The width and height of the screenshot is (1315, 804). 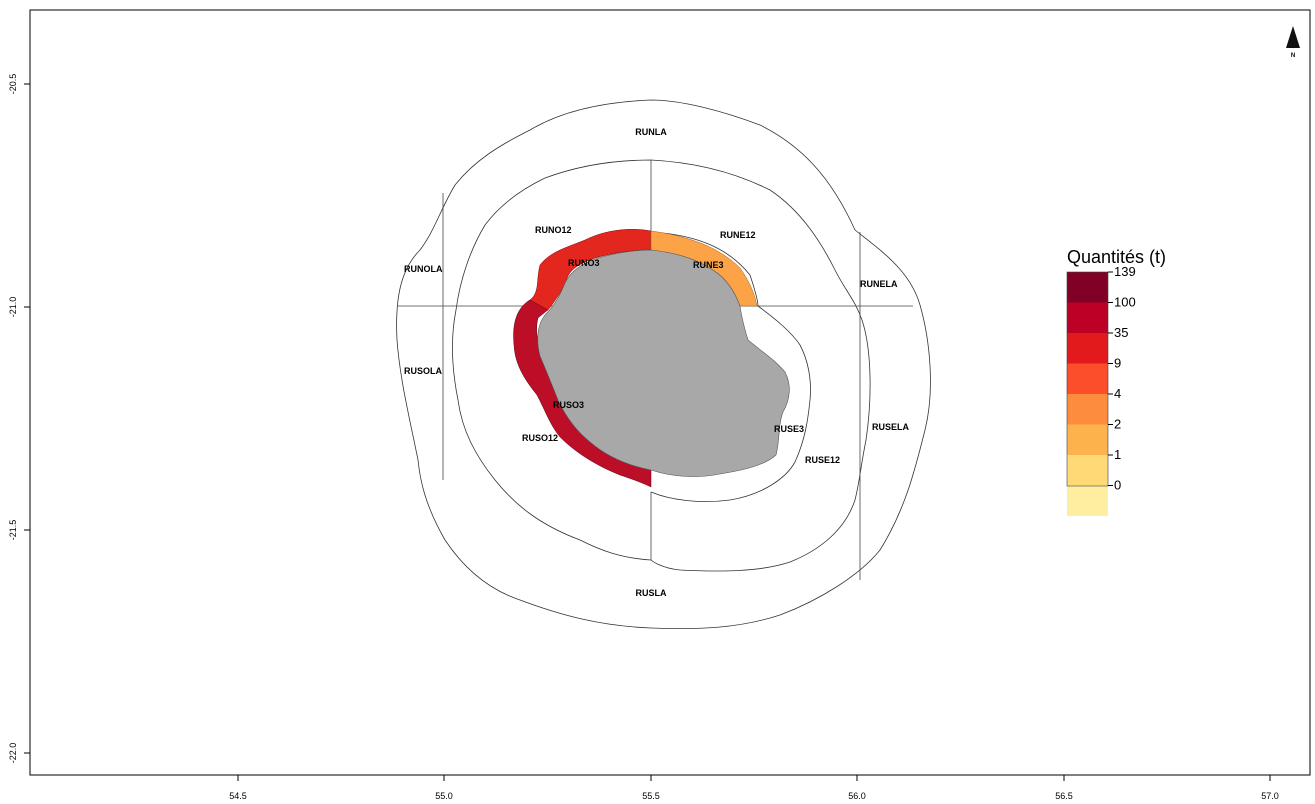 What do you see at coordinates (423, 371) in the screenshot?
I see `zone-label-rusola: RUSOLA` at bounding box center [423, 371].